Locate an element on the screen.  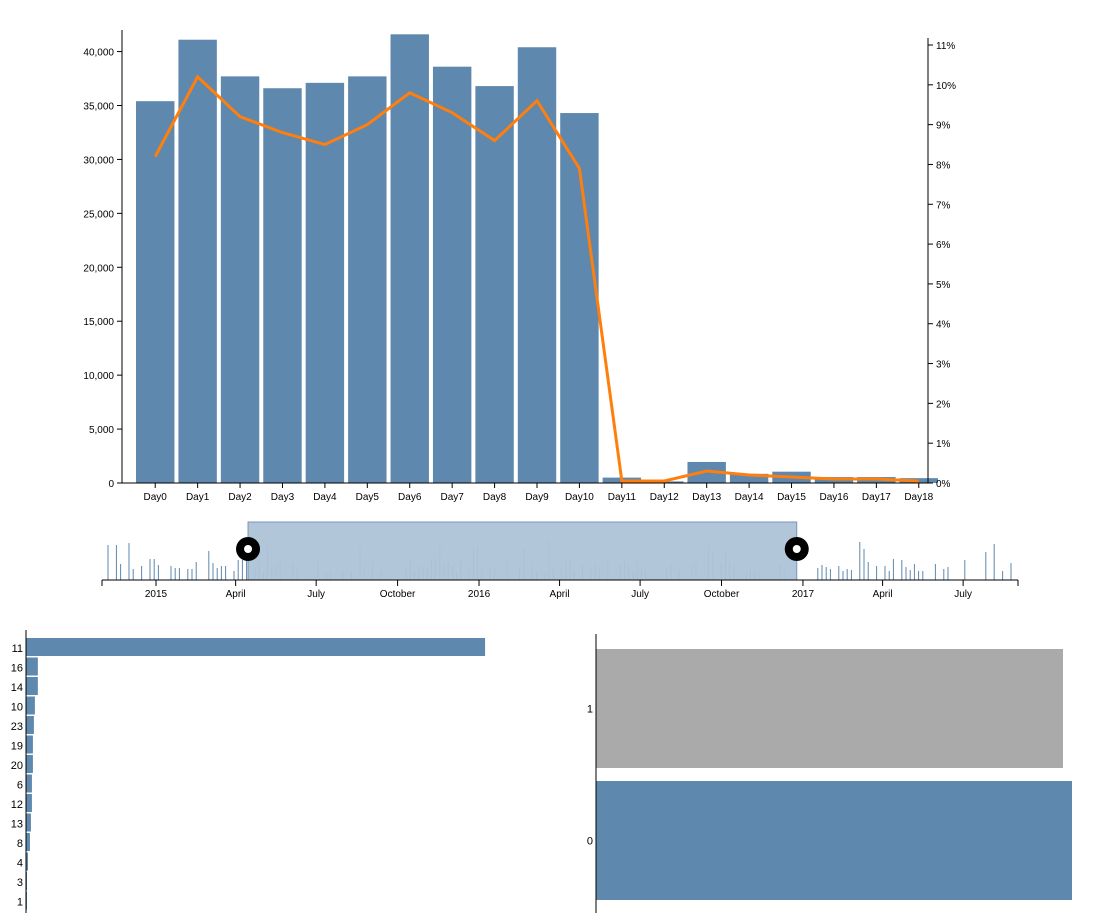
left-tick-label: 5,000 is located at coordinates (101, 430).